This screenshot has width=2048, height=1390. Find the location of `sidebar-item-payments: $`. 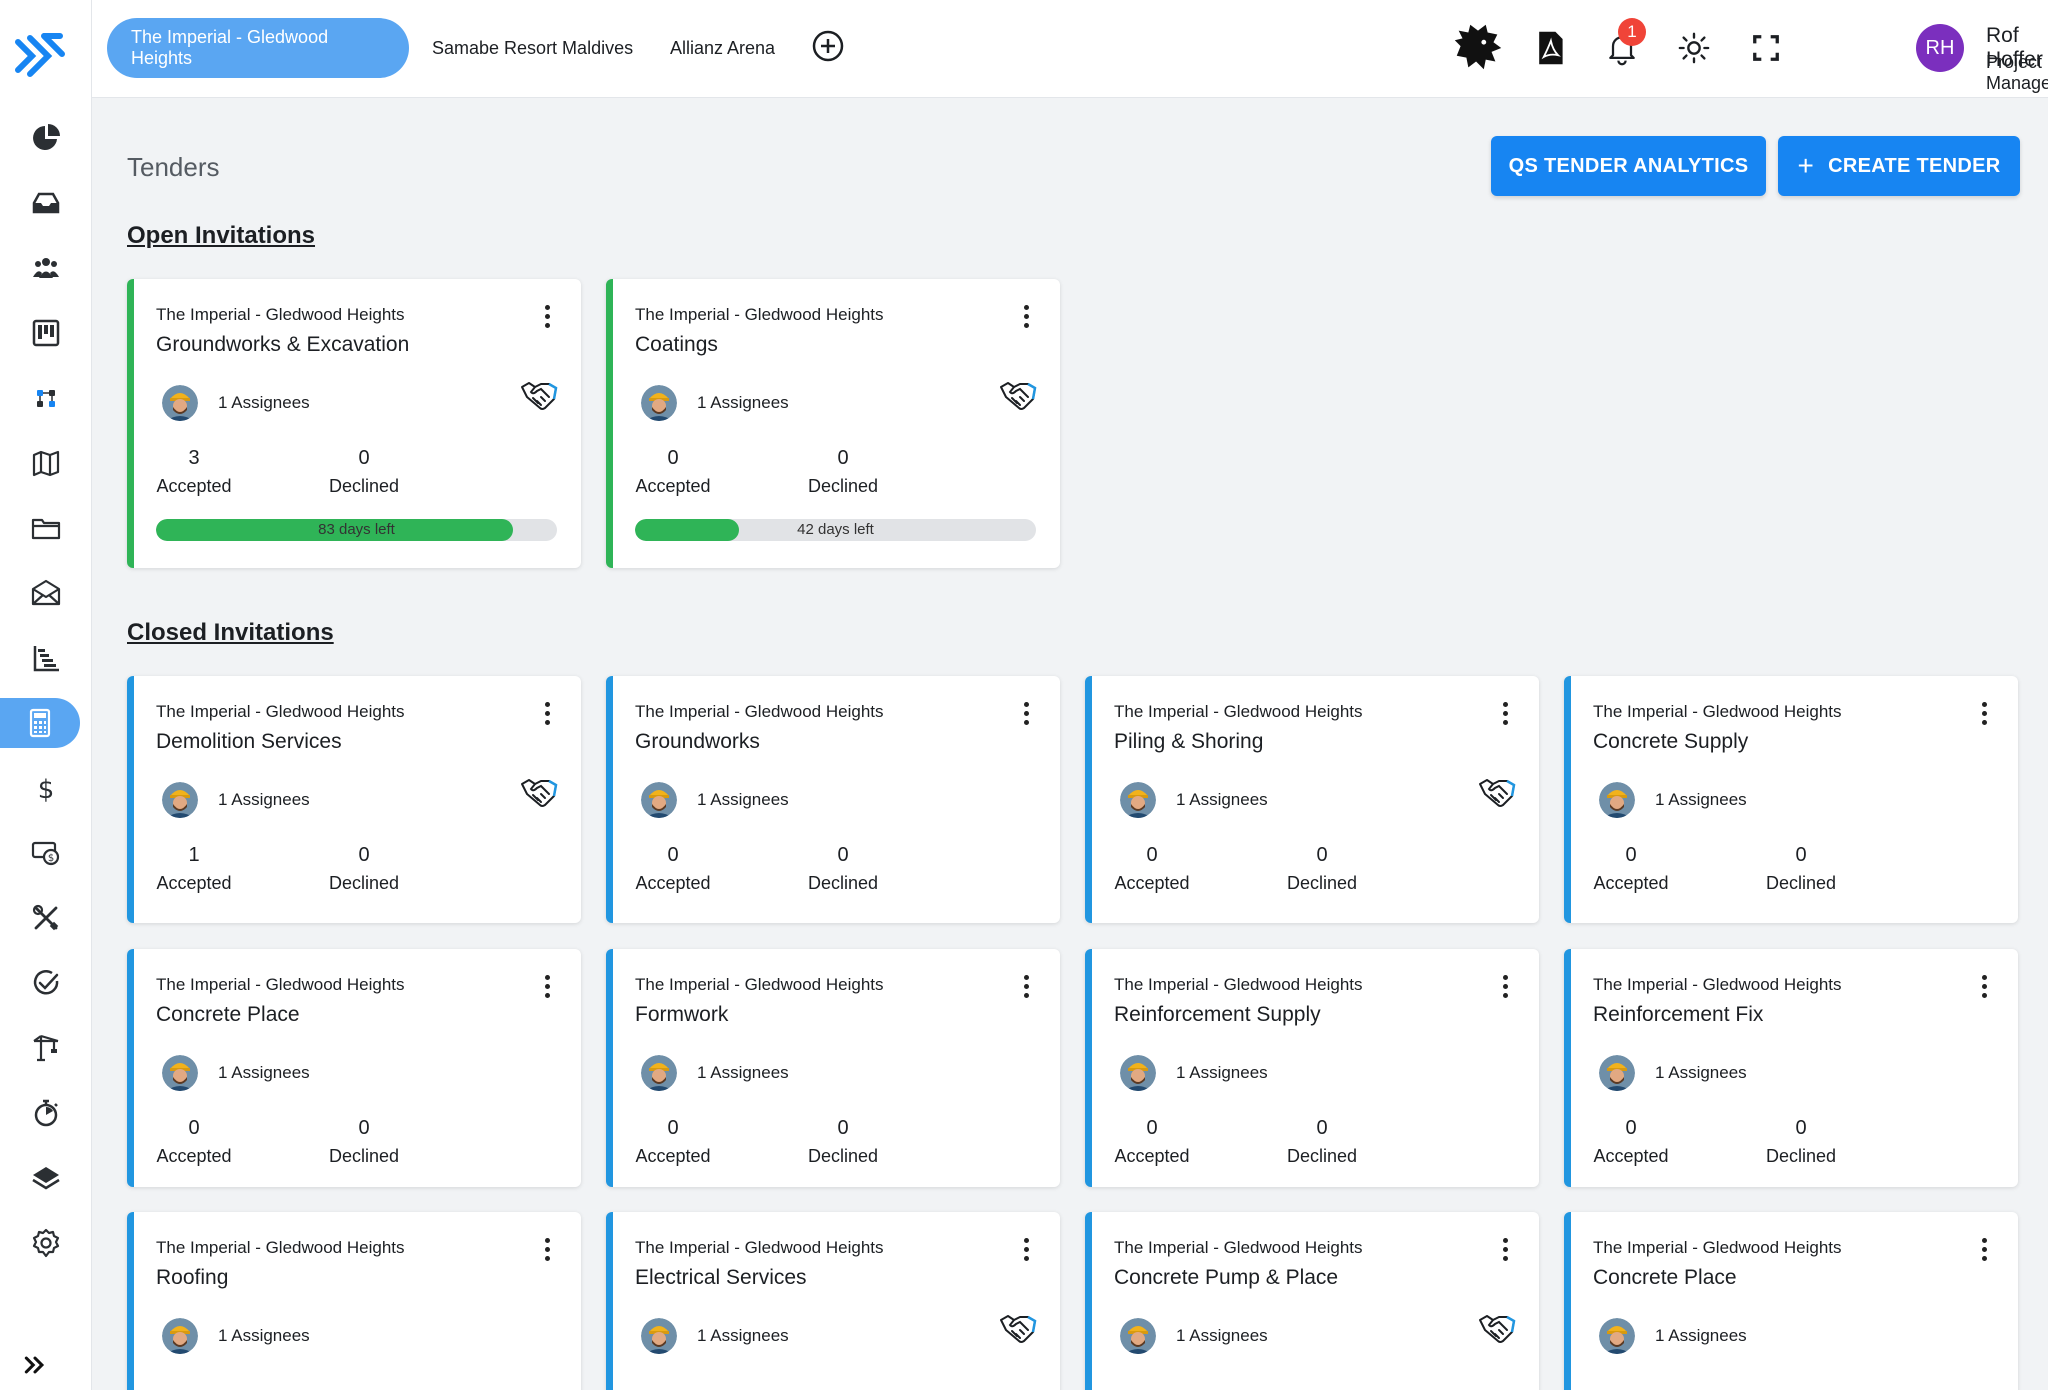

sidebar-item-payments: $ is located at coordinates (46, 853).